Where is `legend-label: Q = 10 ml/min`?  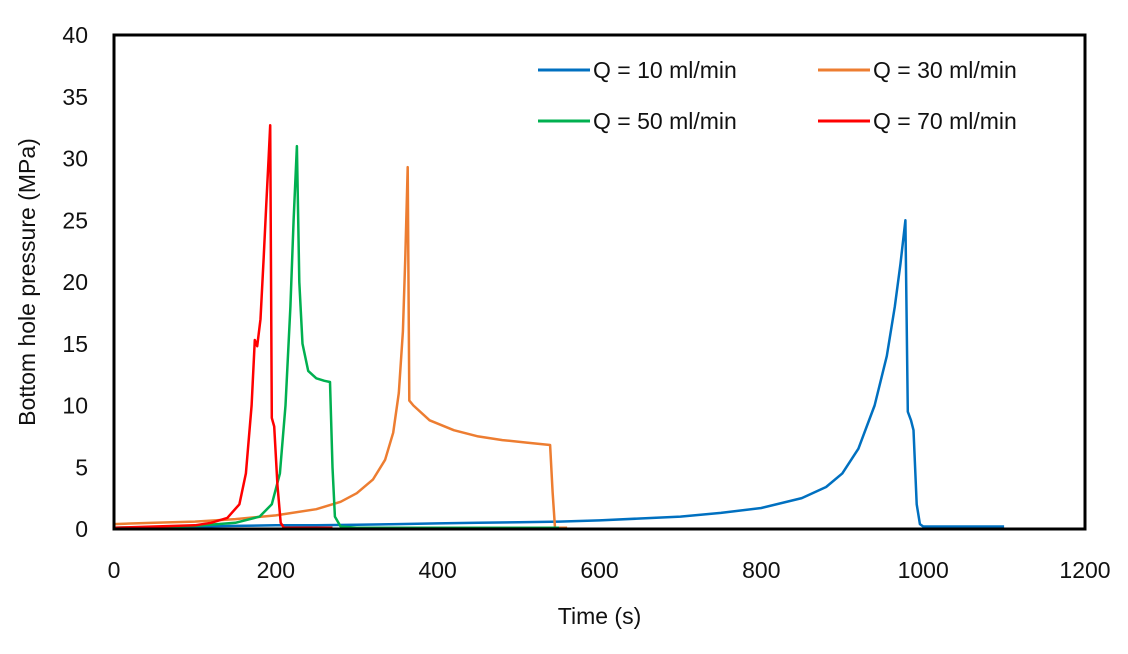 legend-label: Q = 10 ml/min is located at coordinates (665, 70).